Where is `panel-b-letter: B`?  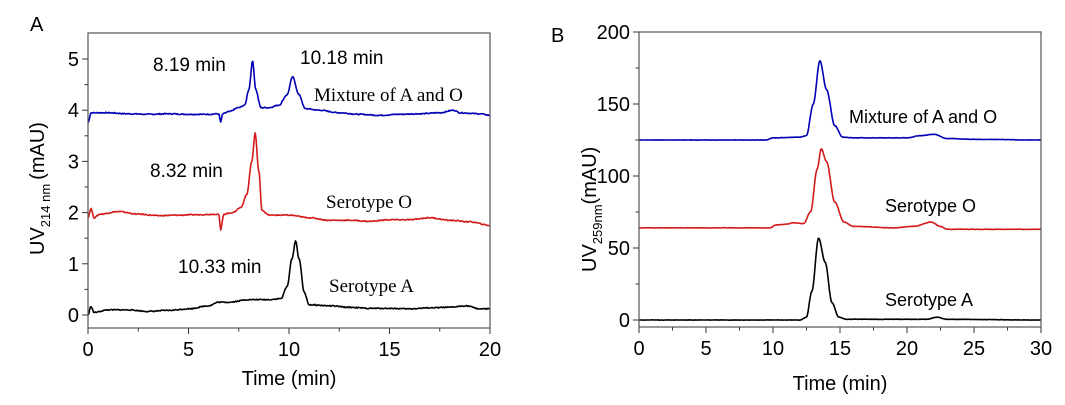
panel-b-letter: B is located at coordinates (557, 36).